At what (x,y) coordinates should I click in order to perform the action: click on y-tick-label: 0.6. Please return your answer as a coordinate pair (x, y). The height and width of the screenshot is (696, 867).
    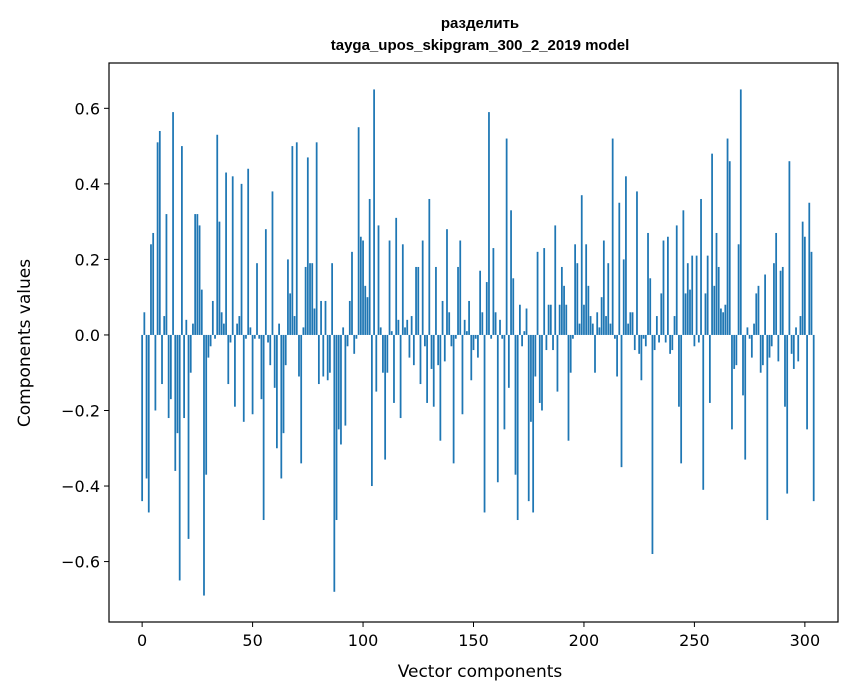
    Looking at the image, I should click on (87, 108).